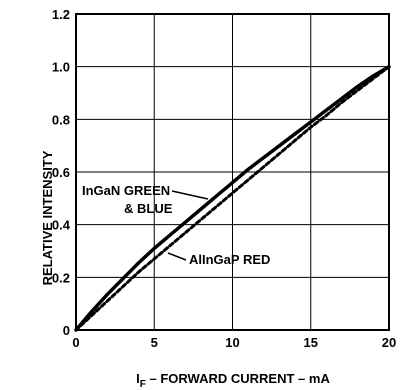  Describe the element at coordinates (229, 259) in the screenshot. I see `annotation-alingap: AlInGaP RED` at that location.